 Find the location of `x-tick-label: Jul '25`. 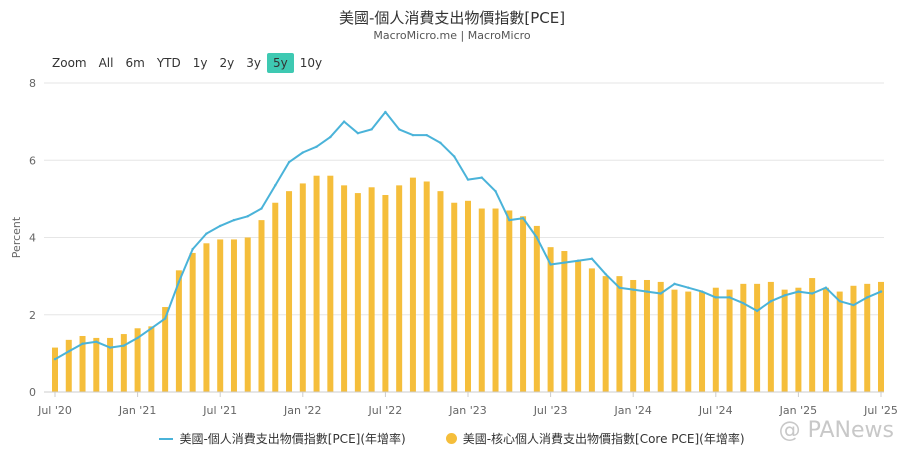

x-tick-label: Jul '25 is located at coordinates (880, 410).